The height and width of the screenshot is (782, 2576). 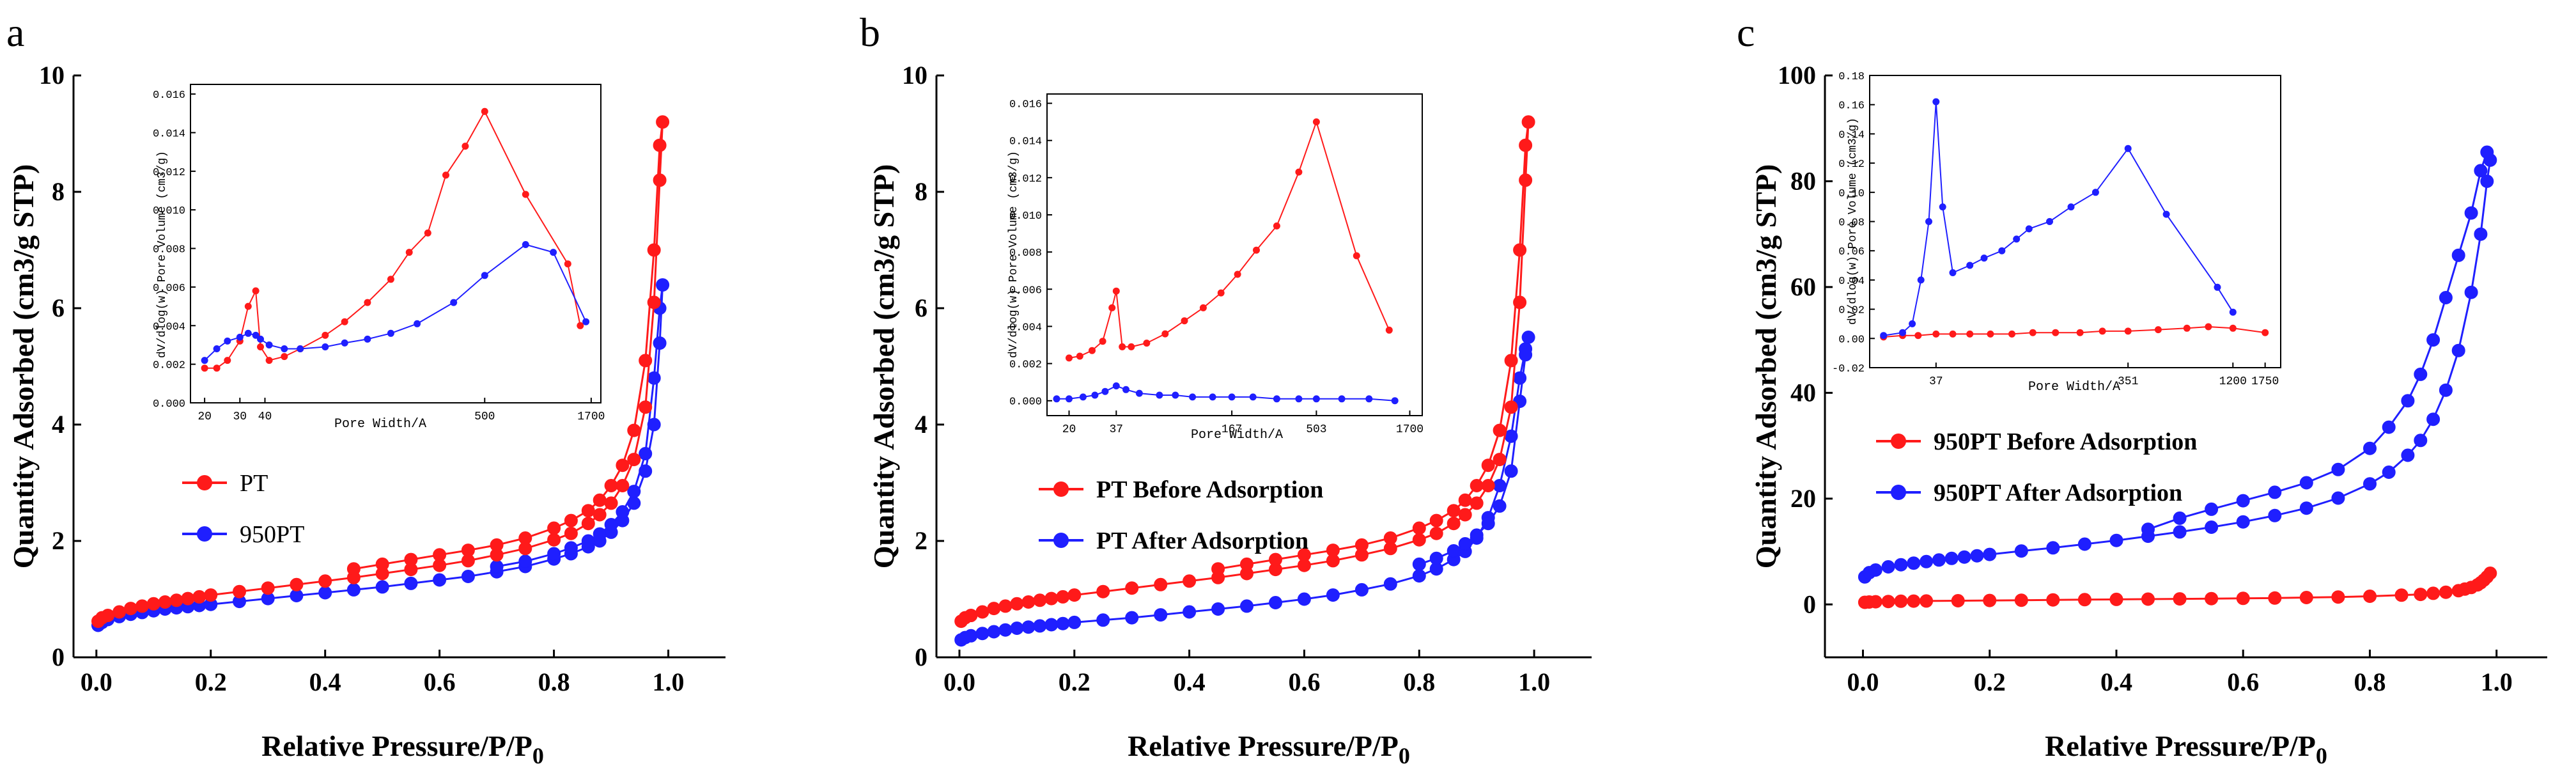 What do you see at coordinates (1232, 430) in the screenshot?
I see `inset-x-tick-label: 167` at bounding box center [1232, 430].